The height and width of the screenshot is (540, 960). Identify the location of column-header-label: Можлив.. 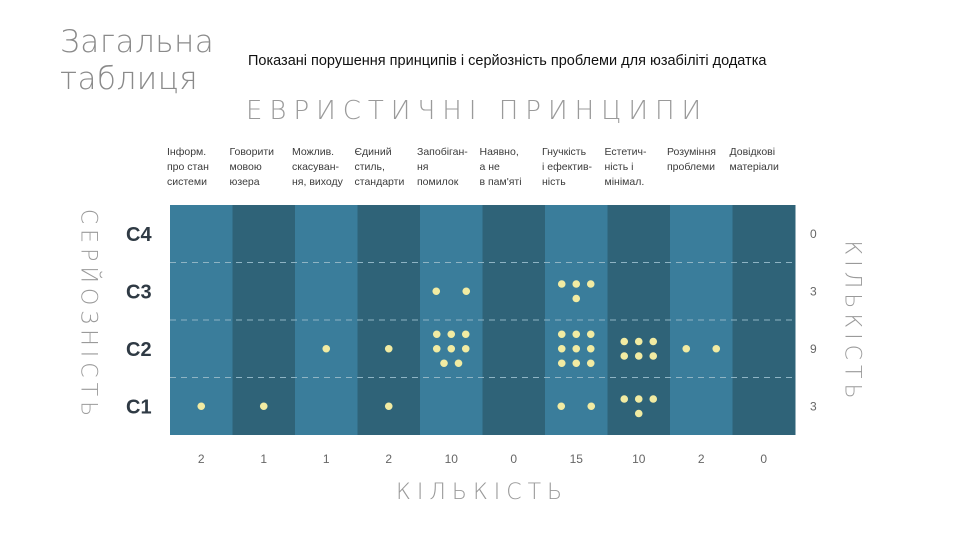
(313, 152).